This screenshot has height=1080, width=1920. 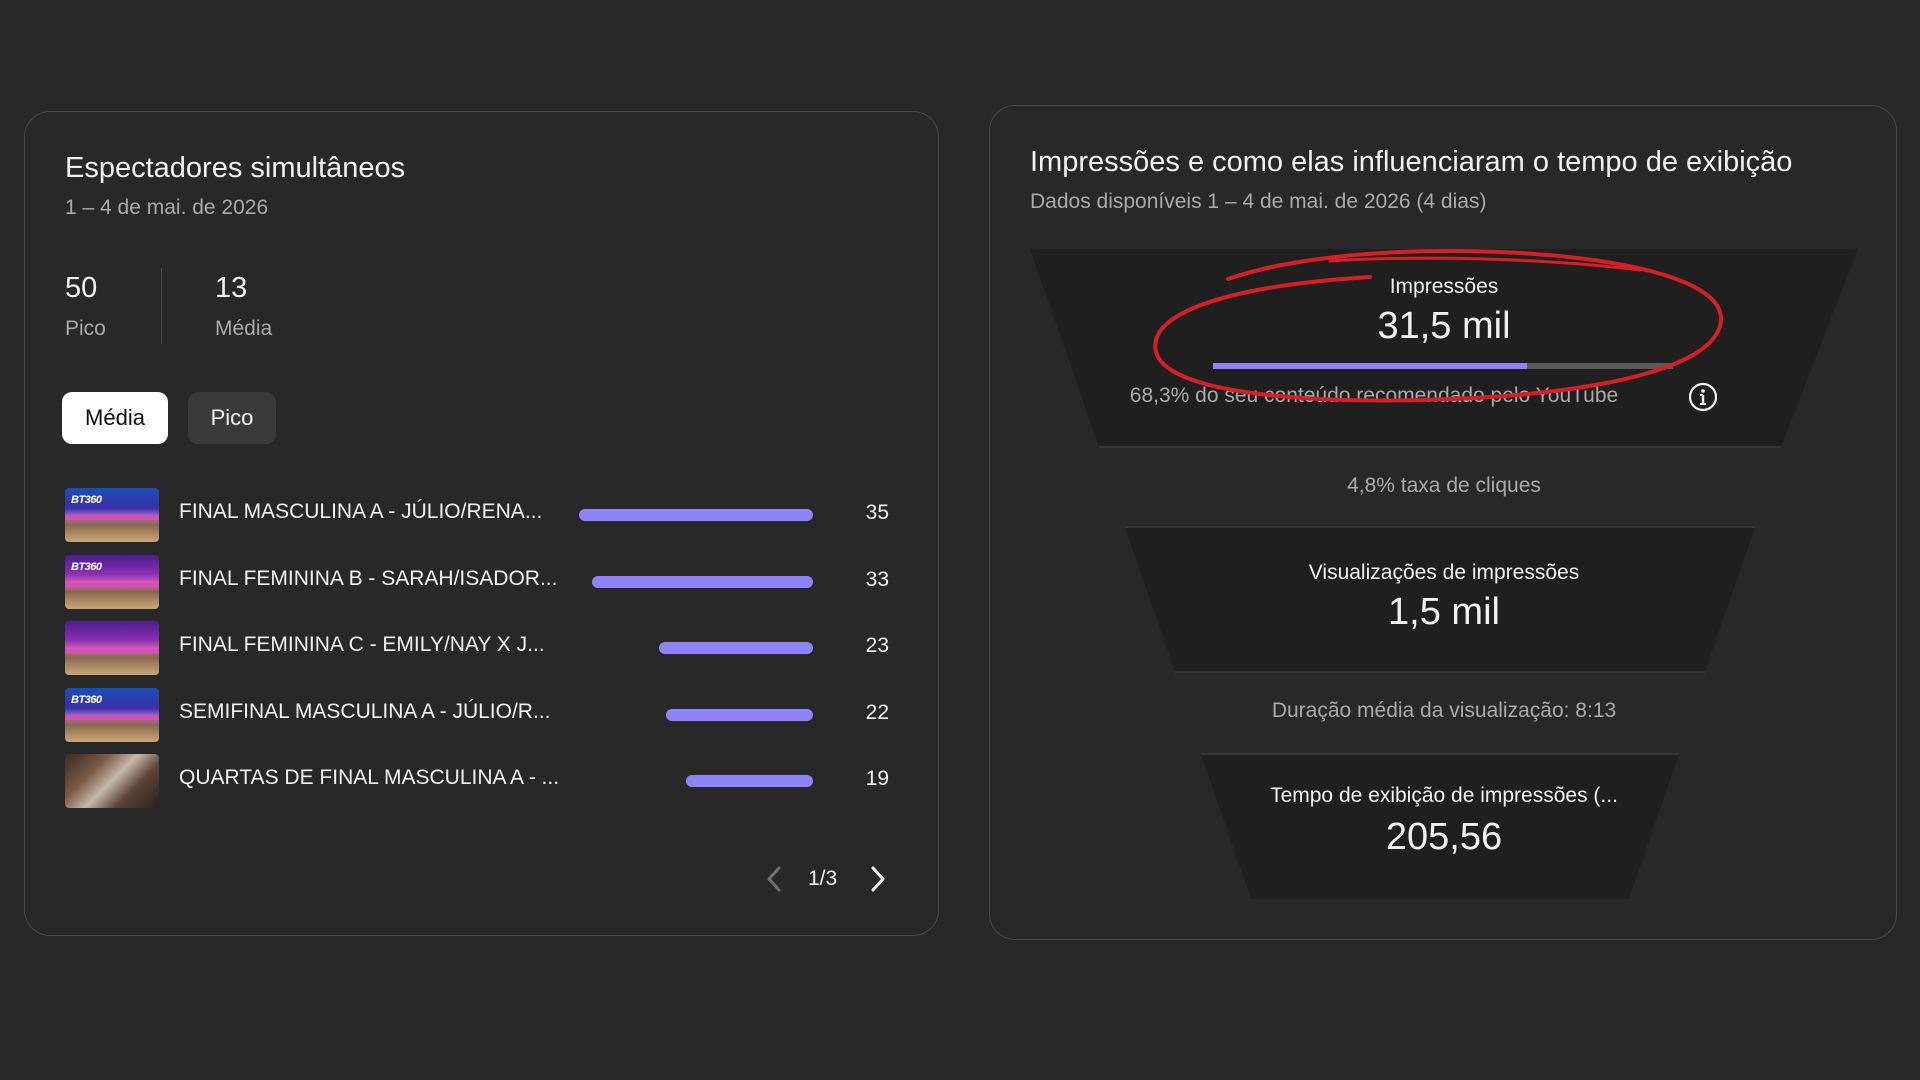 What do you see at coordinates (231, 288) in the screenshot?
I see `average-value: 13` at bounding box center [231, 288].